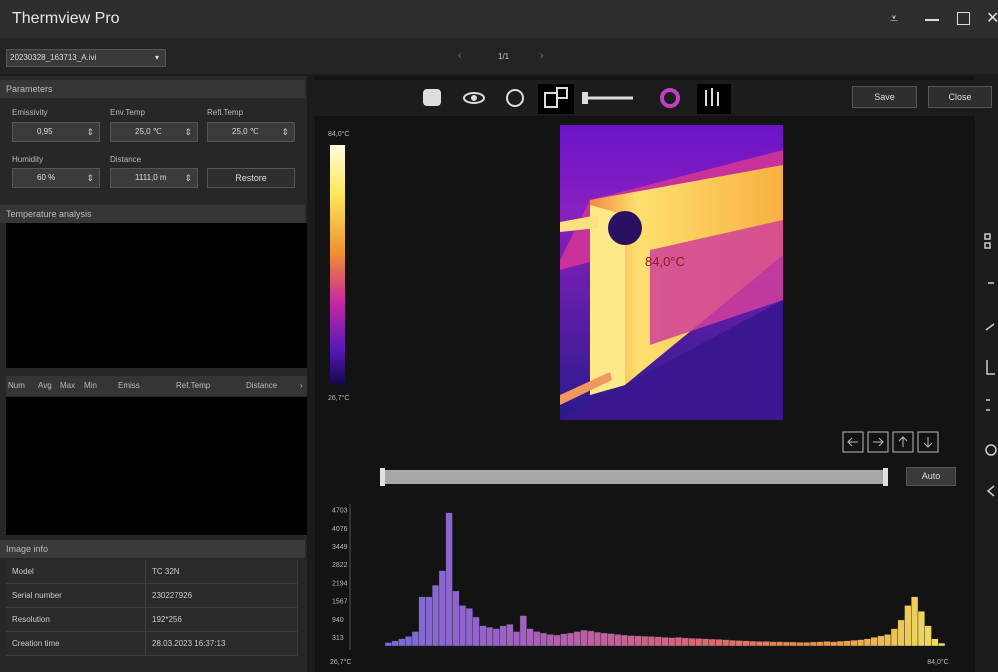 This screenshot has height=672, width=998. I want to click on y-tick-label: 2822, so click(340, 565).